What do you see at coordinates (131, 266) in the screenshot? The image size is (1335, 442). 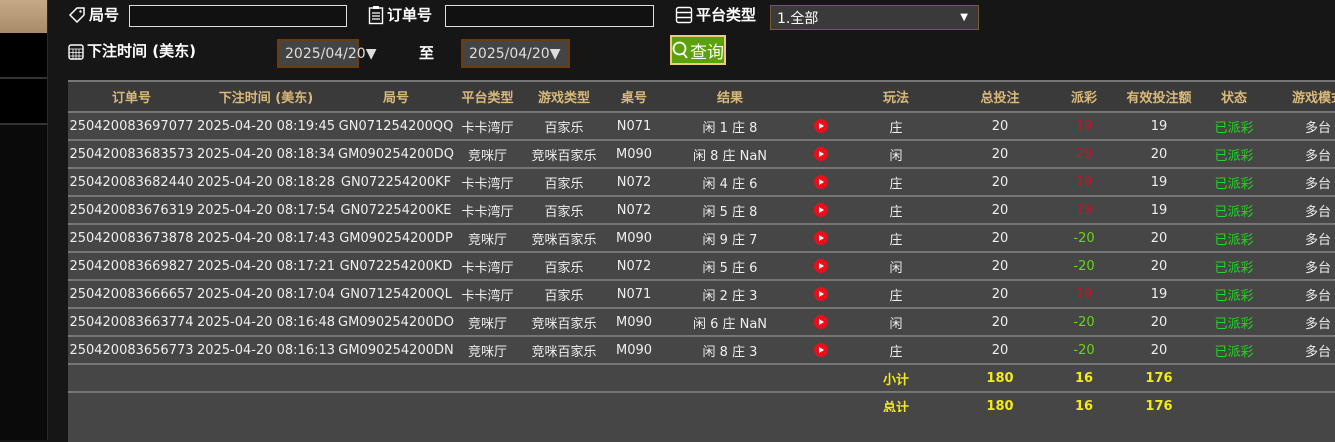 I see `table-cell: 250420083669827` at bounding box center [131, 266].